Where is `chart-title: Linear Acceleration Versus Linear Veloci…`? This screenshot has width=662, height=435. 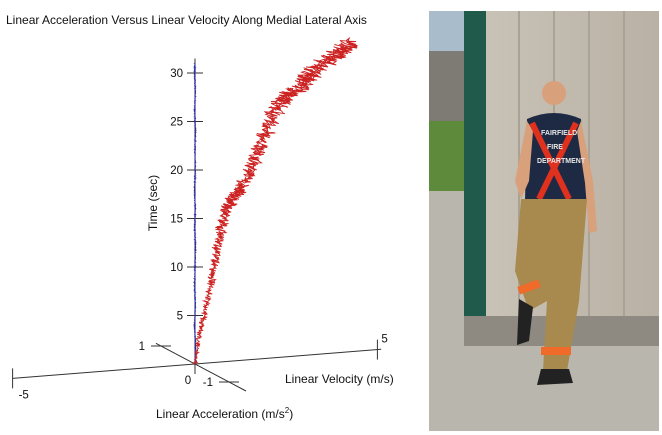
chart-title: Linear Acceleration Versus Linear Veloci… is located at coordinates (186, 20).